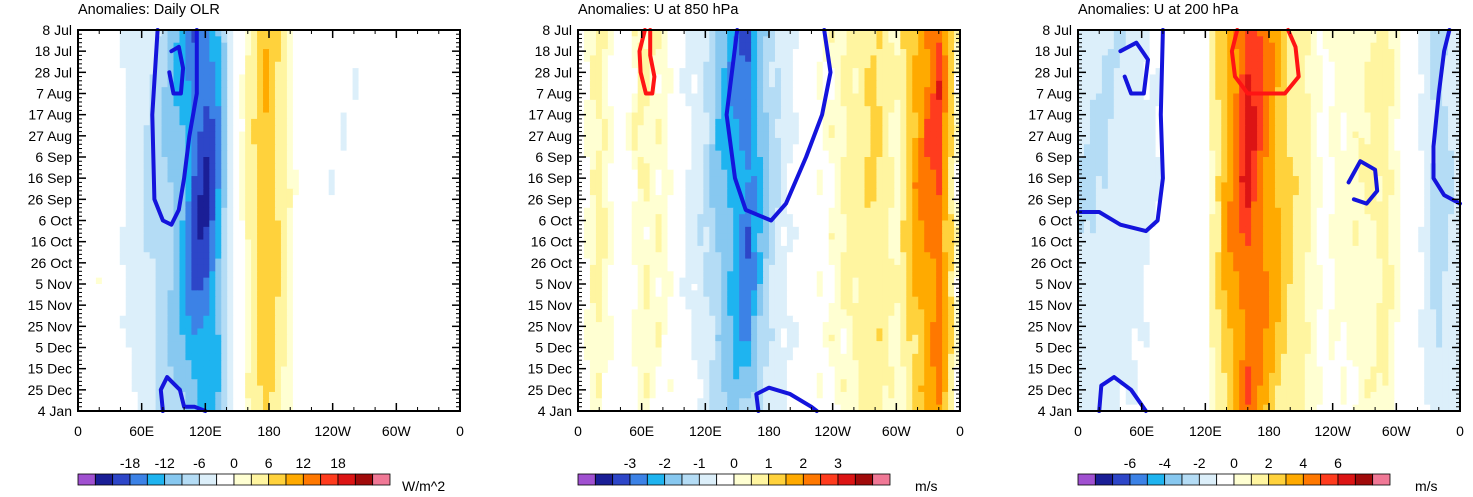  Describe the element at coordinates (176, 70) in the screenshot. I see `negative-anomaly-contour` at that location.